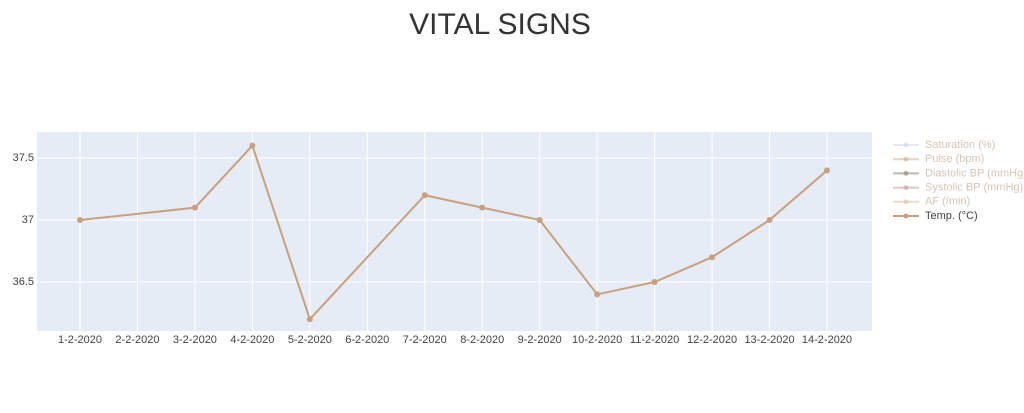 This screenshot has height=413, width=1024. Describe the element at coordinates (425, 340) in the screenshot. I see `x-tick-label: 7-2-2020` at that location.